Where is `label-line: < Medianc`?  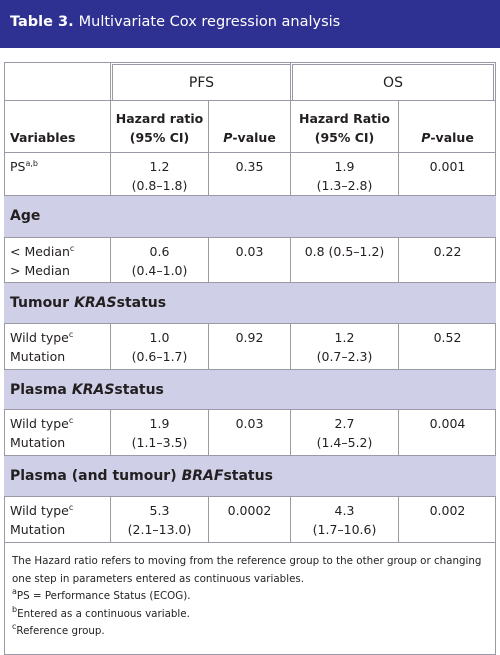
label-line: < Medianc is located at coordinates (60, 251).